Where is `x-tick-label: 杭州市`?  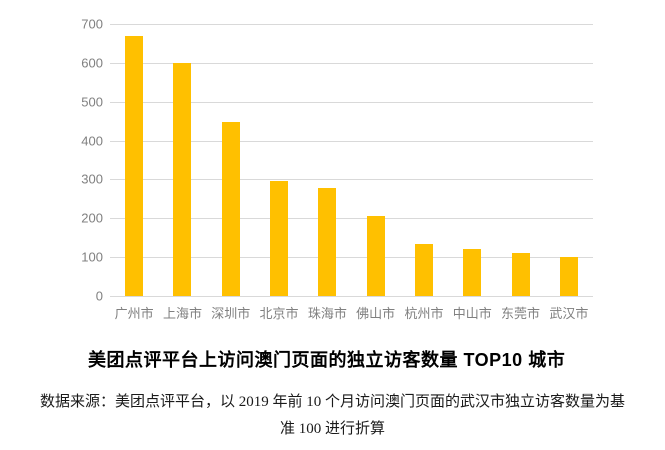 x-tick-label: 杭州市 is located at coordinates (424, 313).